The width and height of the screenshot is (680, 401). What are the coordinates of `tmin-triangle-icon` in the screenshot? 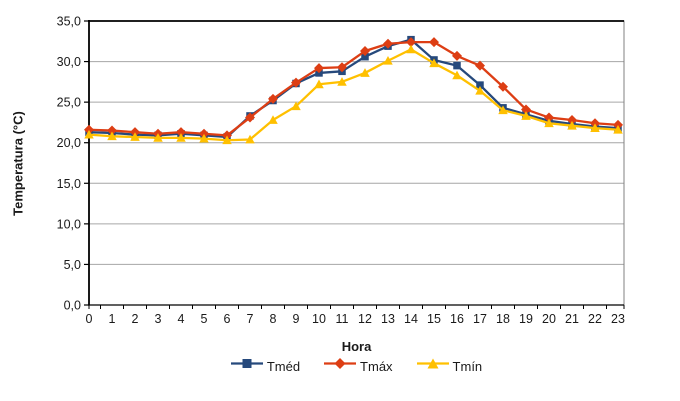 It's located at (432, 366).